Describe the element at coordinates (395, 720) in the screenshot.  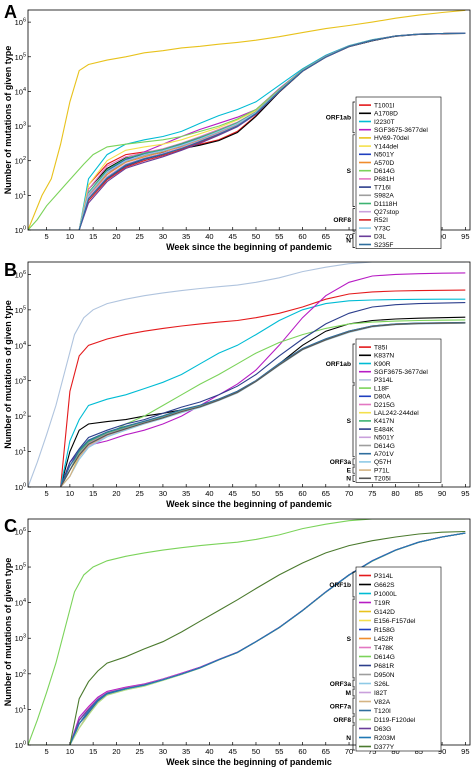
I see `legend-entry: D119-F120del` at that location.